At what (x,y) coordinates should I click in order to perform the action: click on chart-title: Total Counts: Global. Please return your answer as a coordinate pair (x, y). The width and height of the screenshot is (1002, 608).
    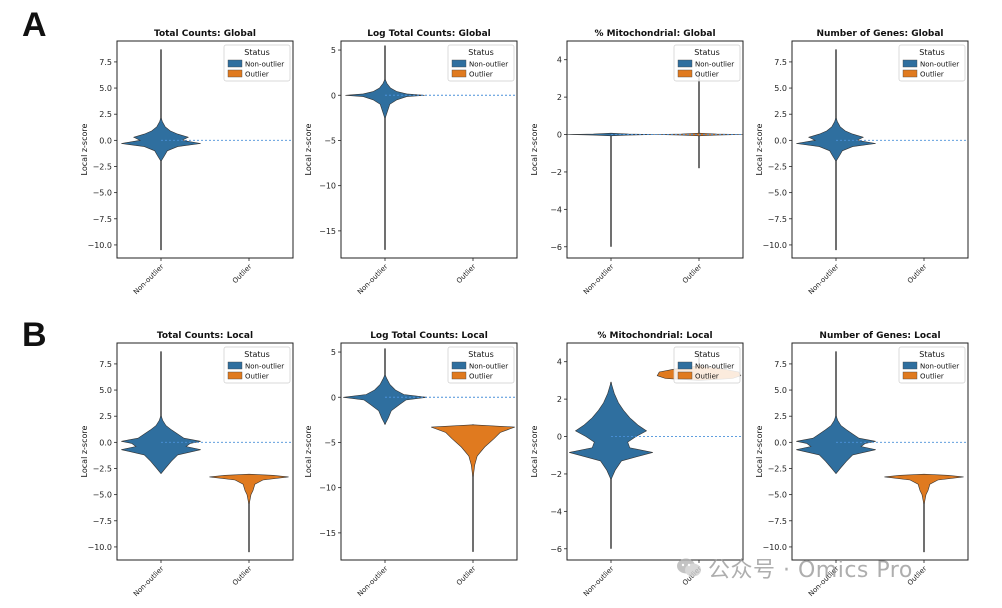
    Looking at the image, I should click on (205, 34).